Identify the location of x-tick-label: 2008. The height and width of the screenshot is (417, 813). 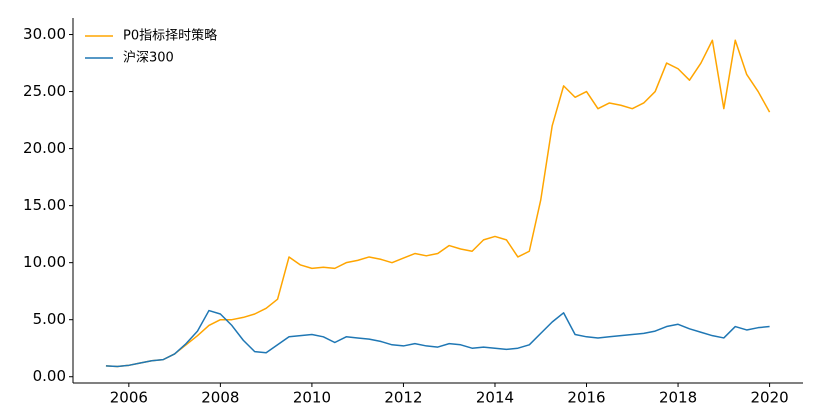
(220, 398).